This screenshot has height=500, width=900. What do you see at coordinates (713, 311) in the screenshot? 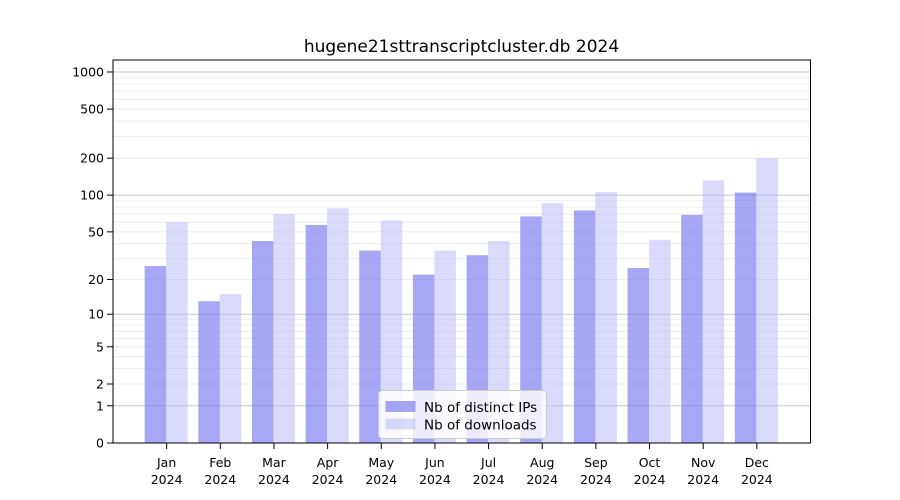
I see `bar-downloads-nov-2024` at bounding box center [713, 311].